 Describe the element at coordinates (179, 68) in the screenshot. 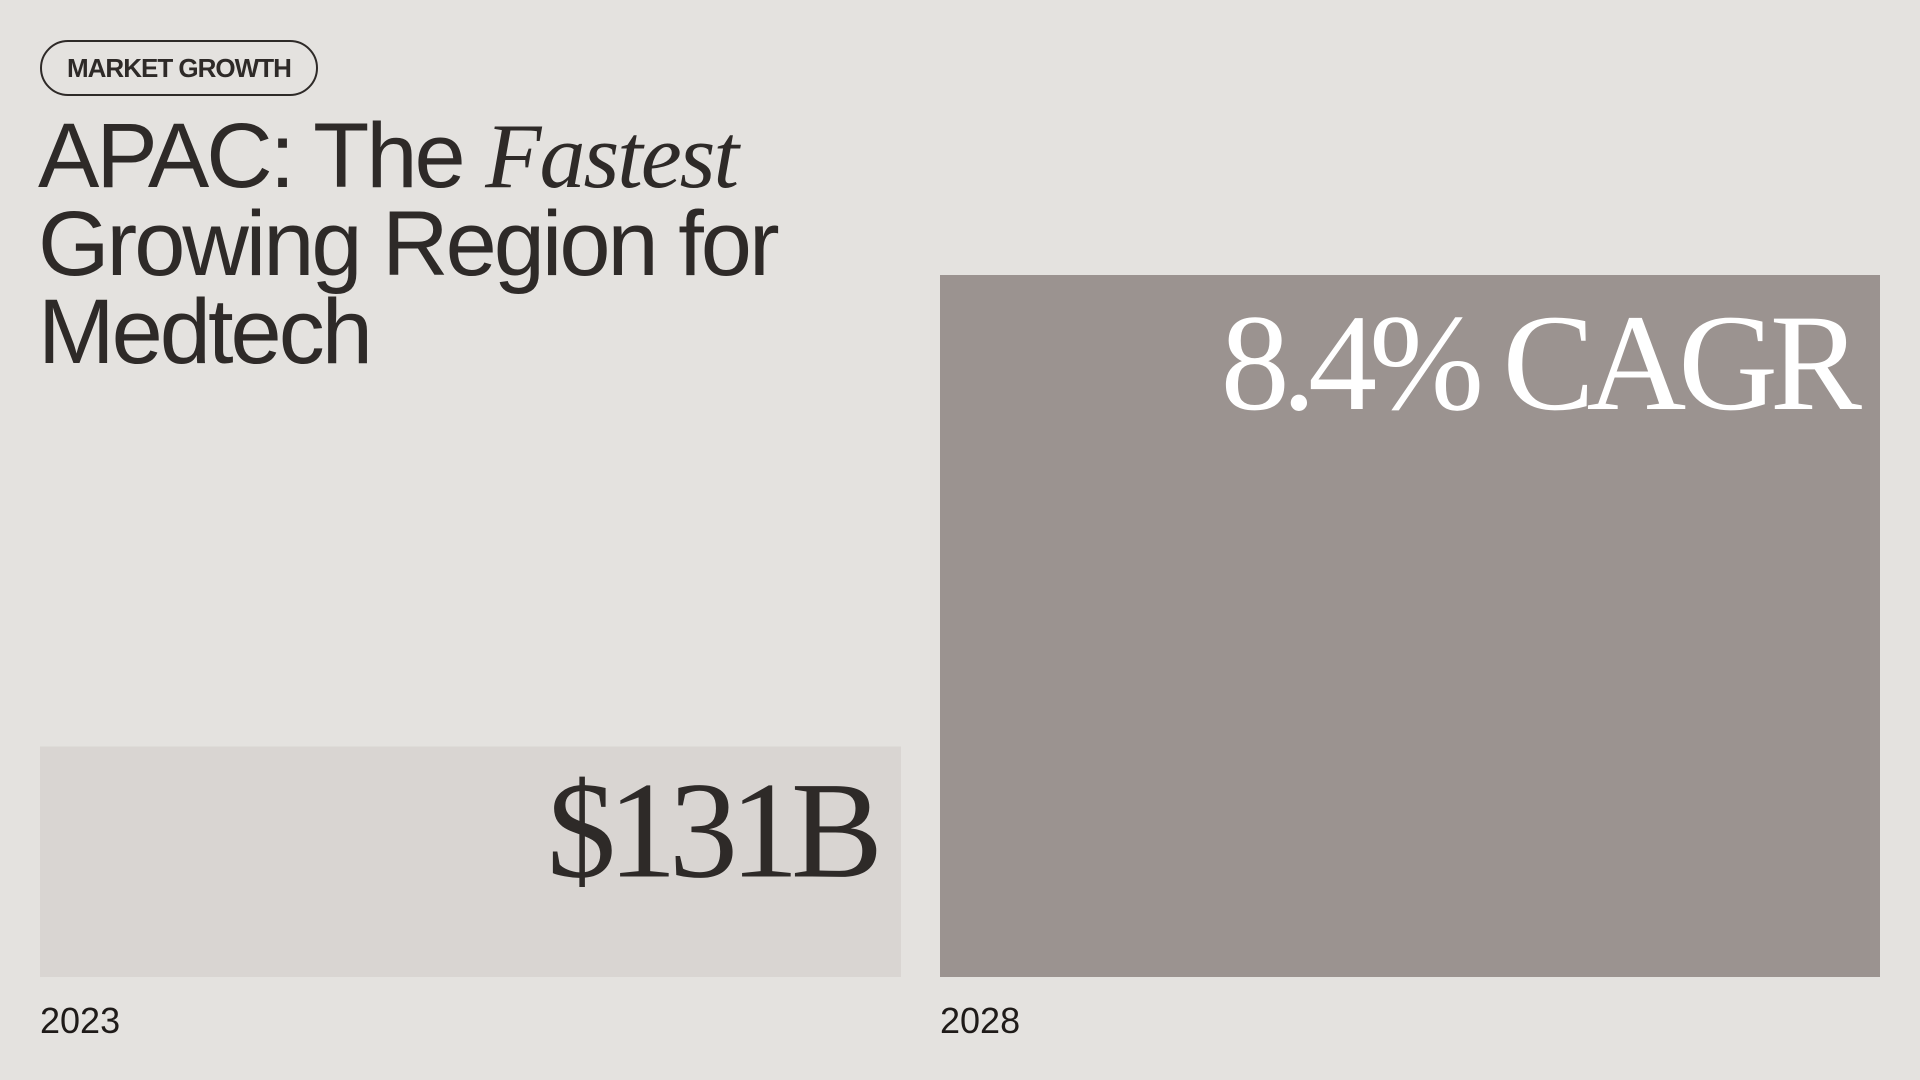

I see `tag: MARKET GROWTH` at that location.